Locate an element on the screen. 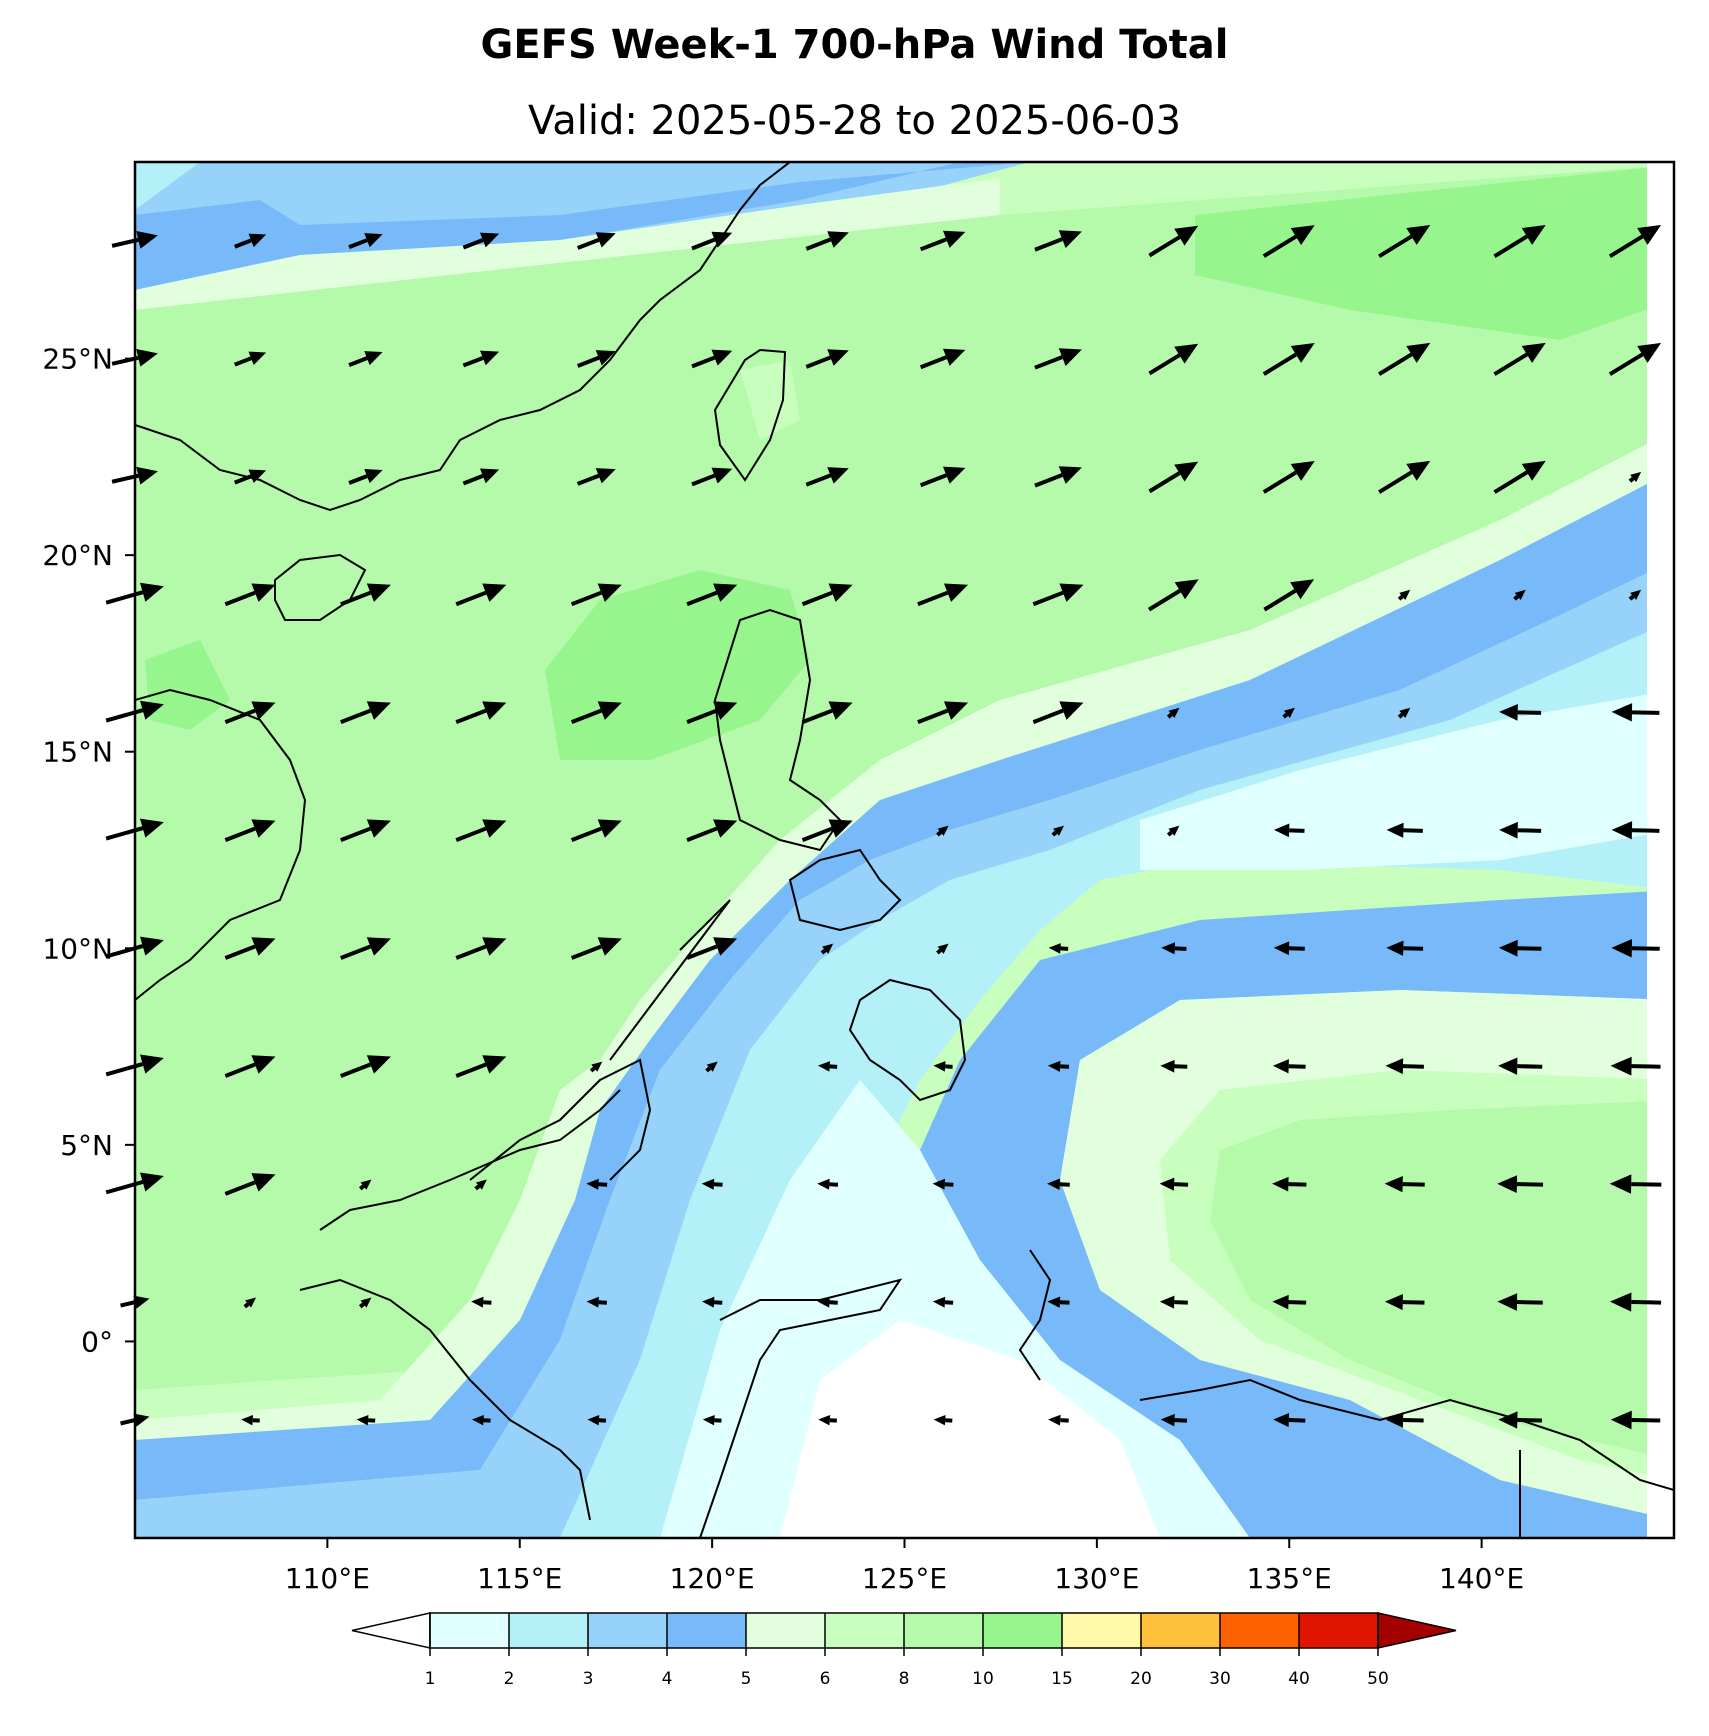 The height and width of the screenshot is (1736, 1709). speed-band-10-15-vietnam is located at coordinates (187, 685).